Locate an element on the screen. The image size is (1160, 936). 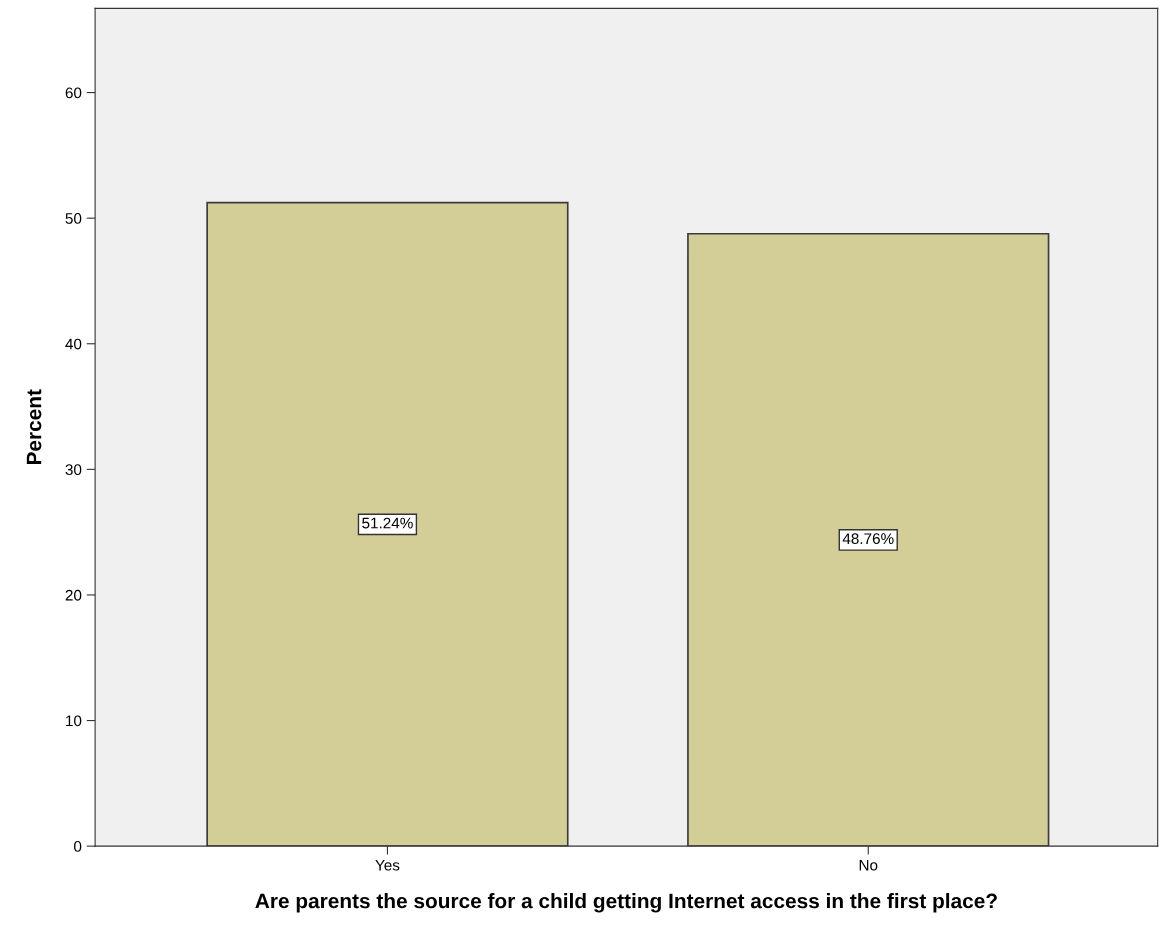
y-tick-label: 20 is located at coordinates (73, 595).